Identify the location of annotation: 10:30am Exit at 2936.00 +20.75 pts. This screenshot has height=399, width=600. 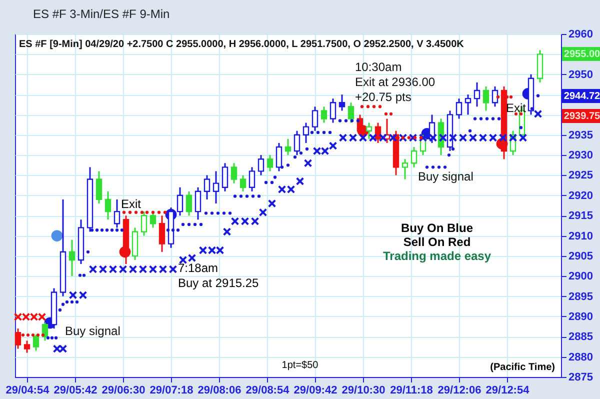
(395, 82).